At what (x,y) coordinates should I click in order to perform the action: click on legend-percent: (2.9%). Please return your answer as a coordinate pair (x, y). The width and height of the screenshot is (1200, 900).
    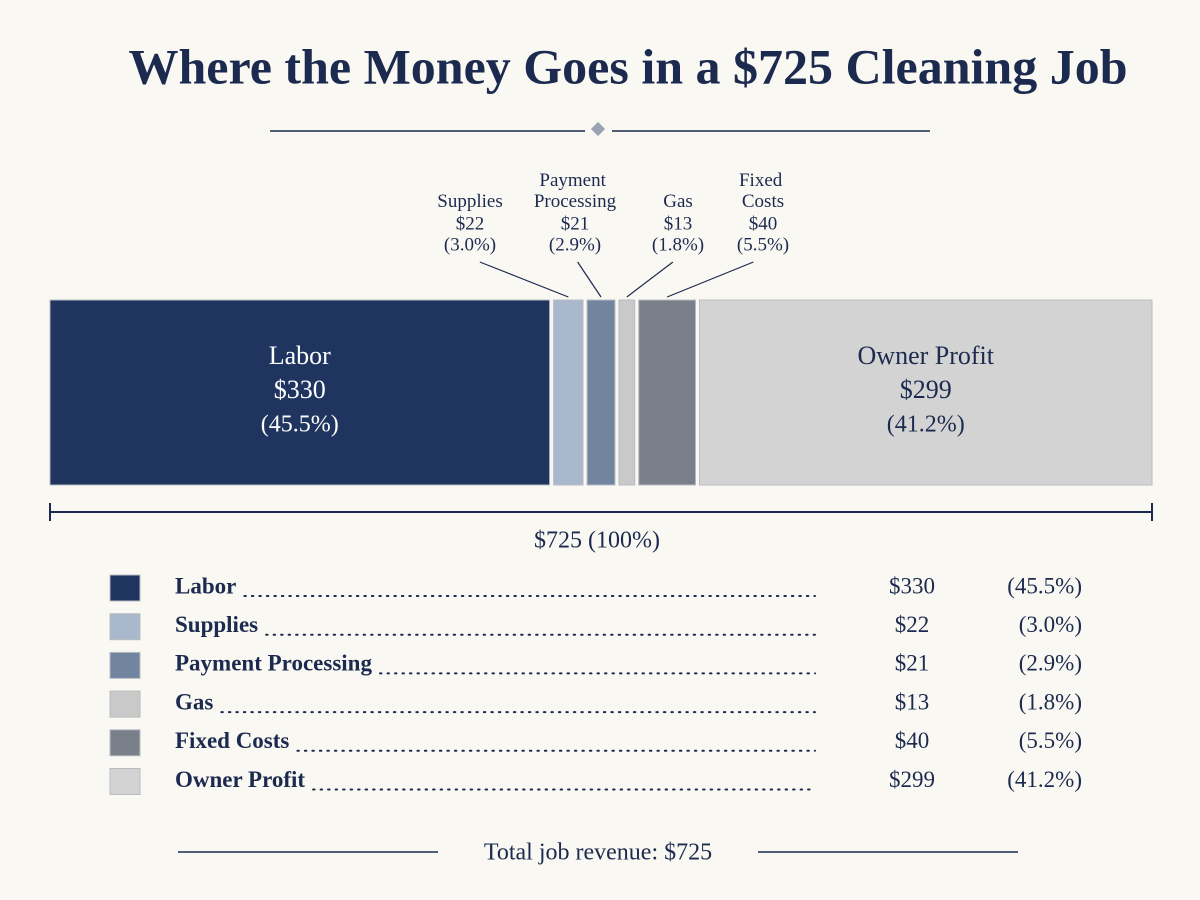
    Looking at the image, I should click on (1050, 663).